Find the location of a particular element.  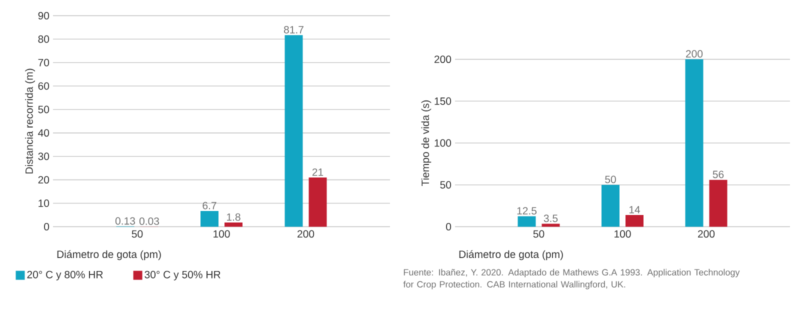

data-label: 14 is located at coordinates (634, 210).